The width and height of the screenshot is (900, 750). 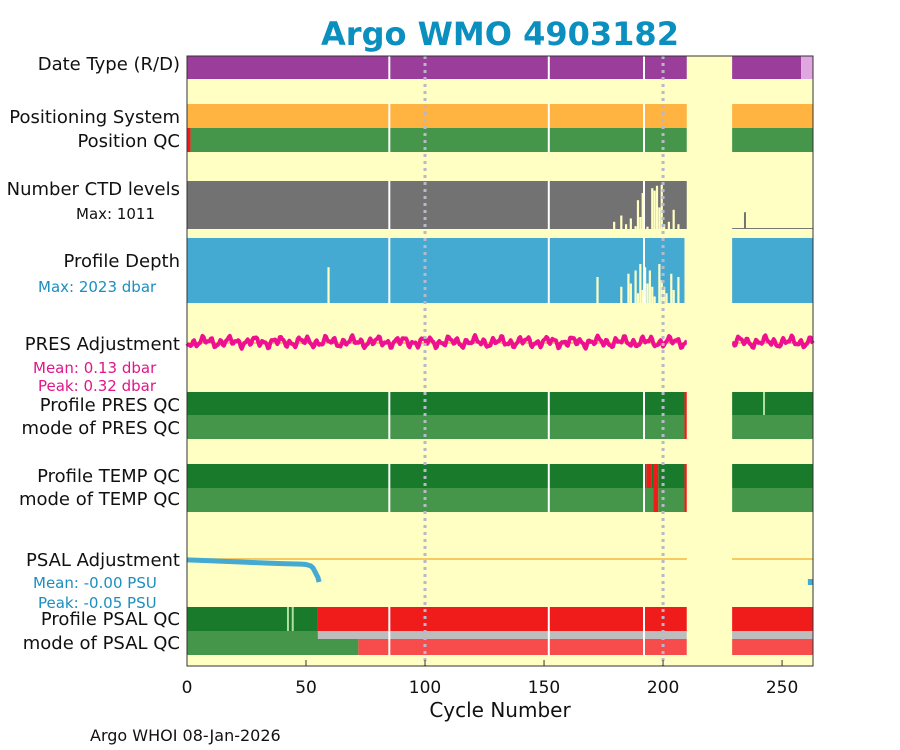 I want to click on data-gap-region, so click(x=709, y=361).